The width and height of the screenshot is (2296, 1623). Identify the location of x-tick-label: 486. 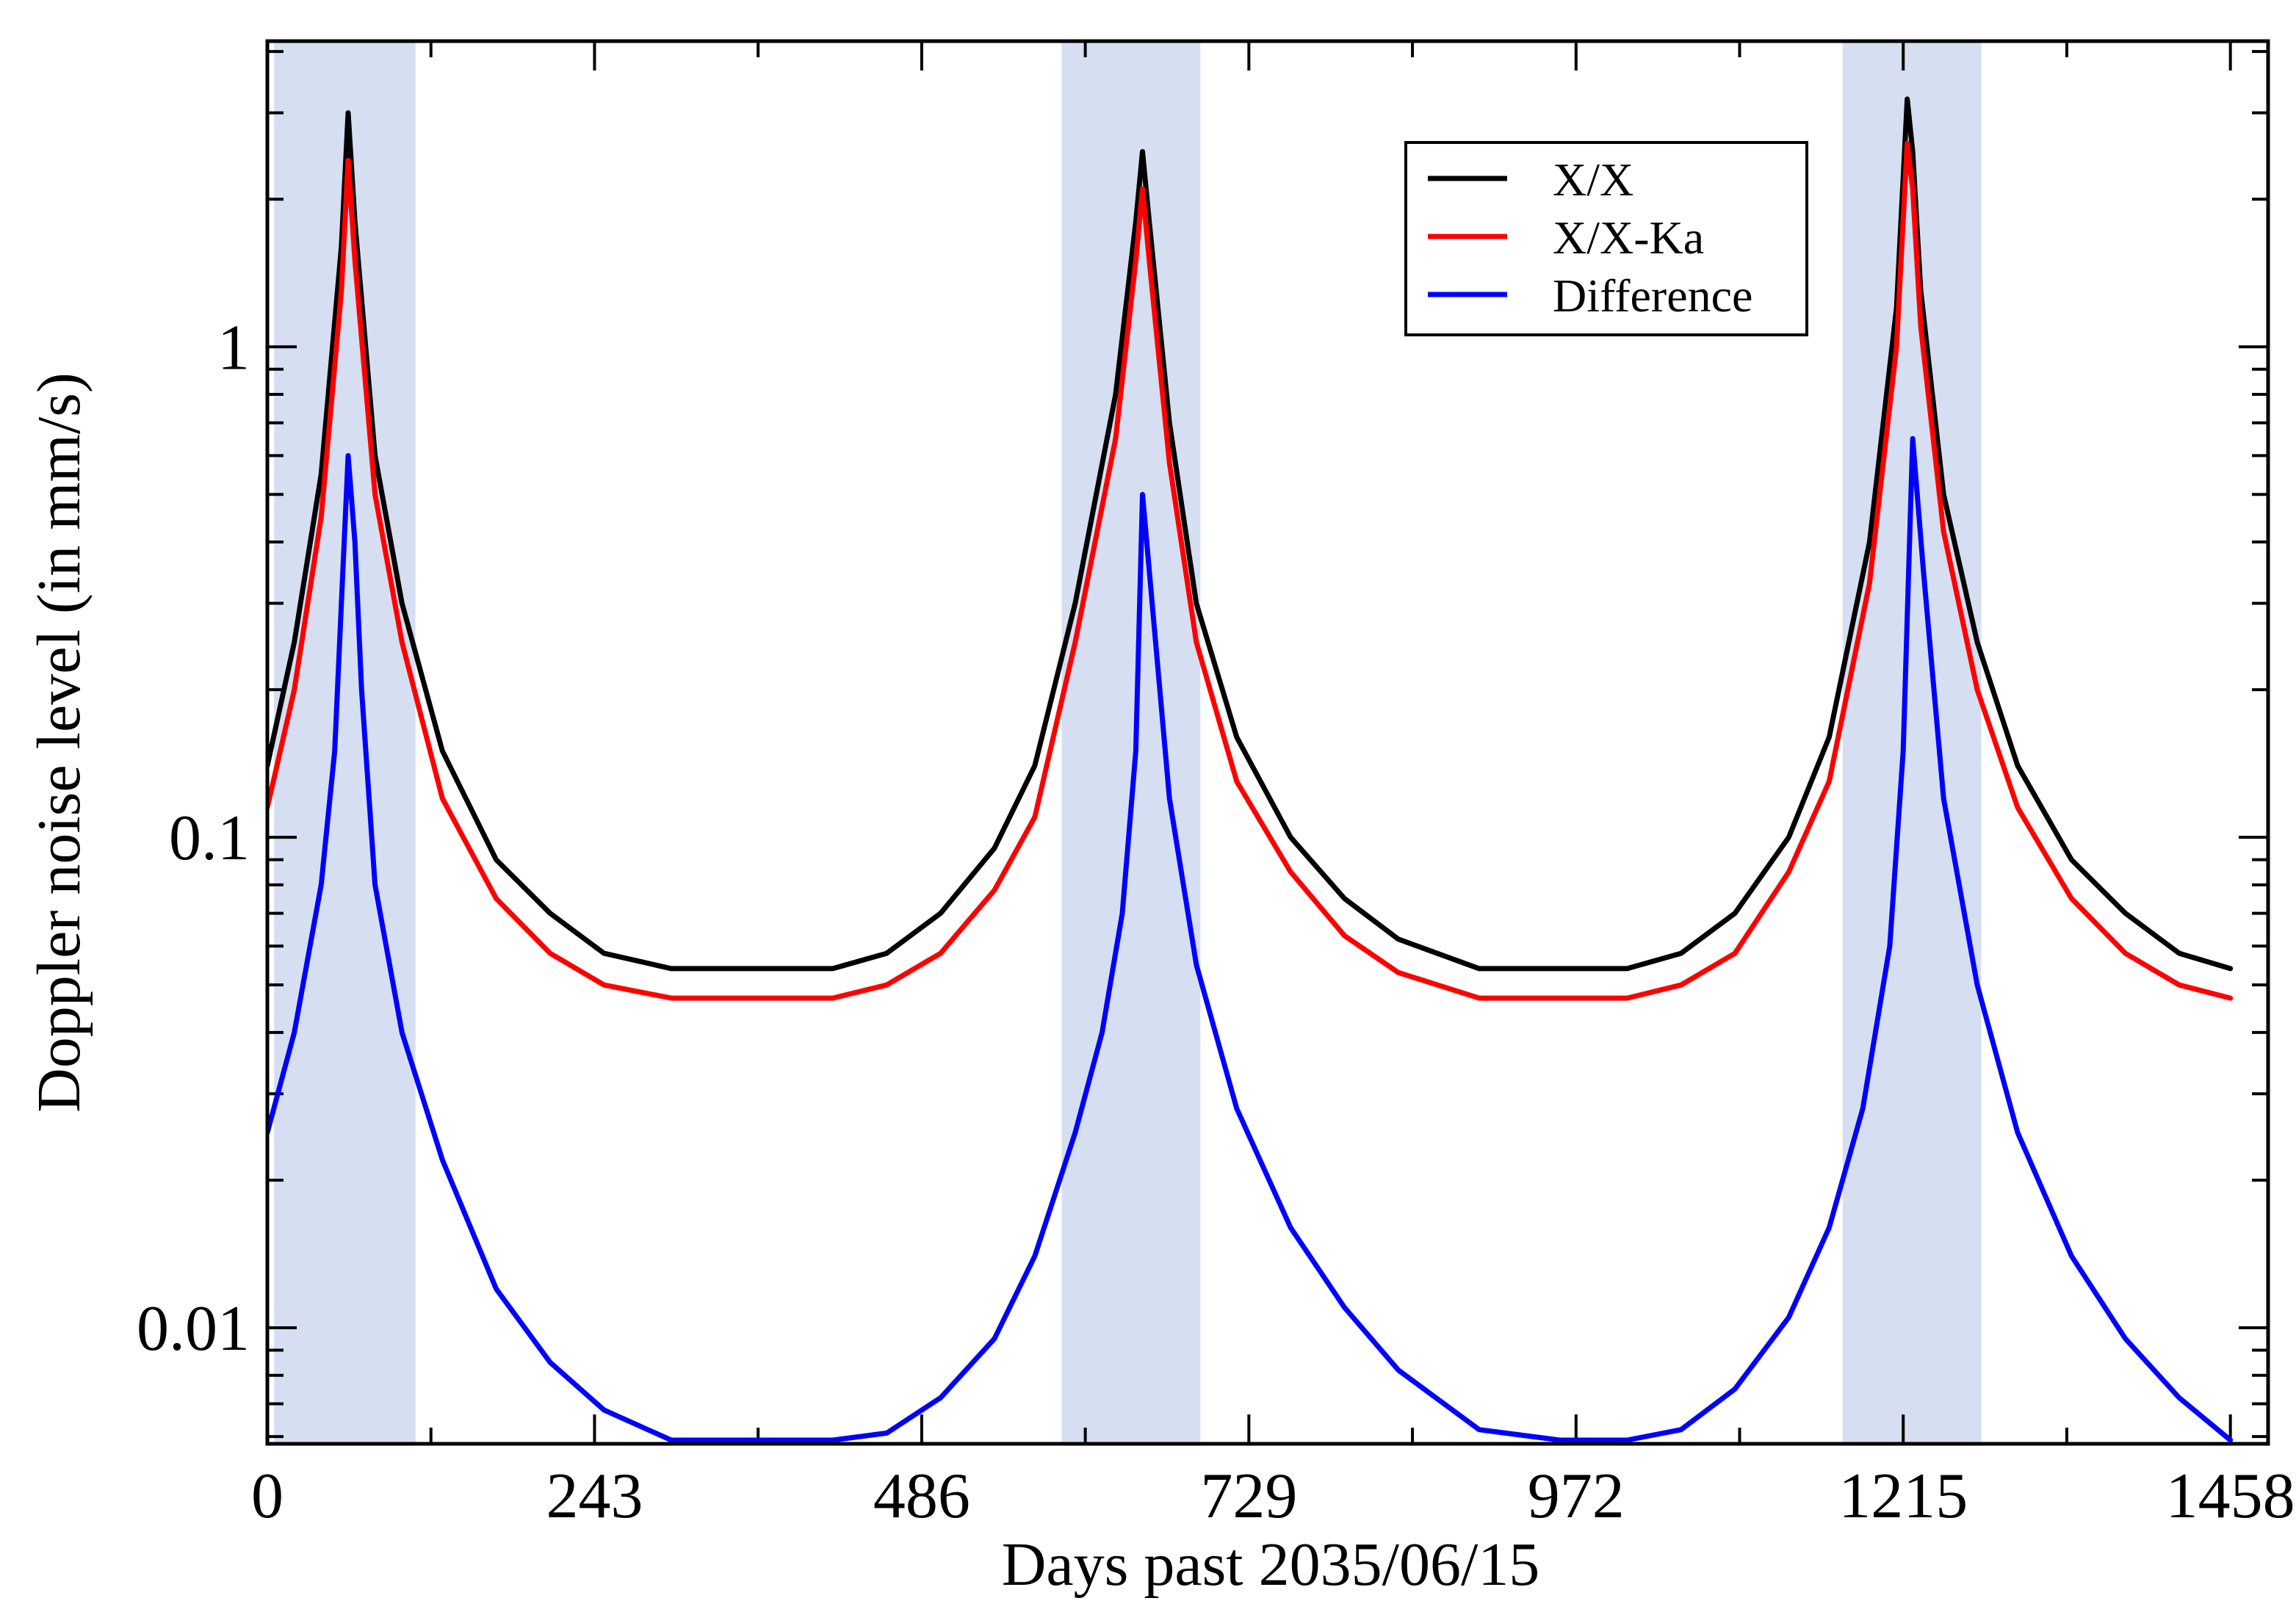
(921, 1496).